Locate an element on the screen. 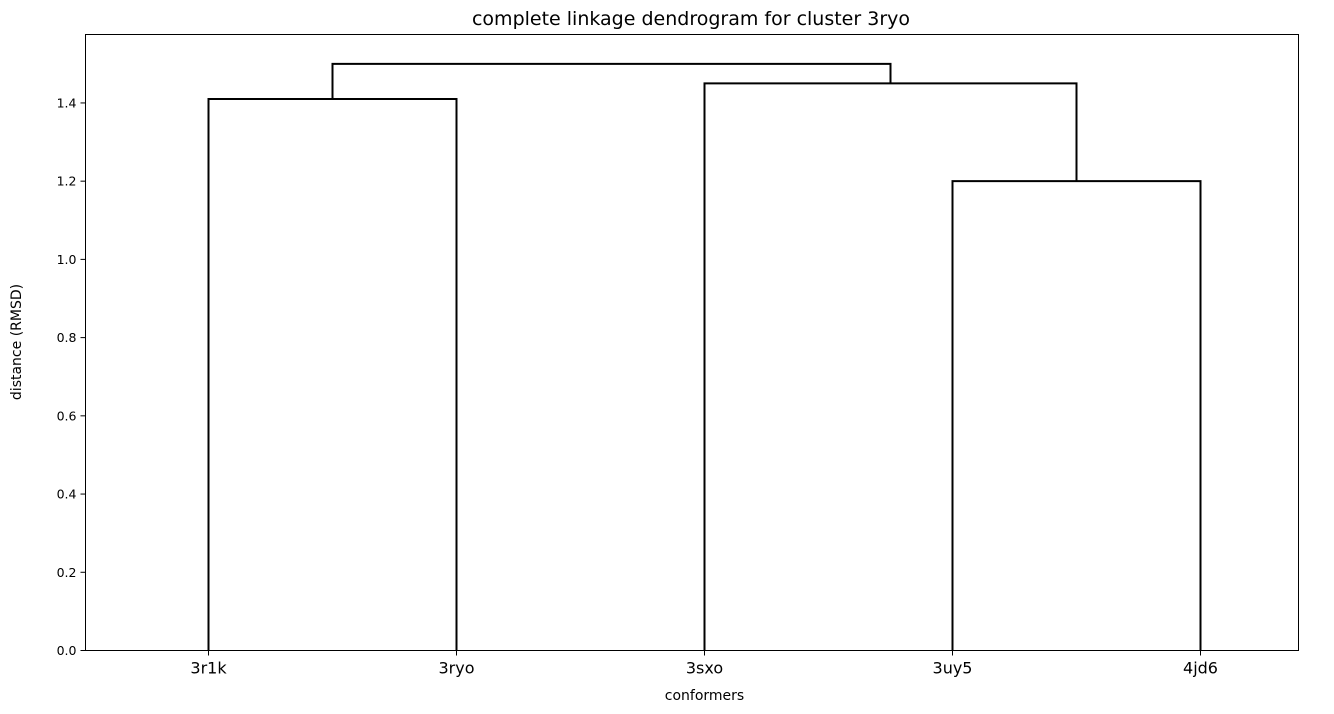  leaf-label-3r1k: 3r1k is located at coordinates (208, 668).